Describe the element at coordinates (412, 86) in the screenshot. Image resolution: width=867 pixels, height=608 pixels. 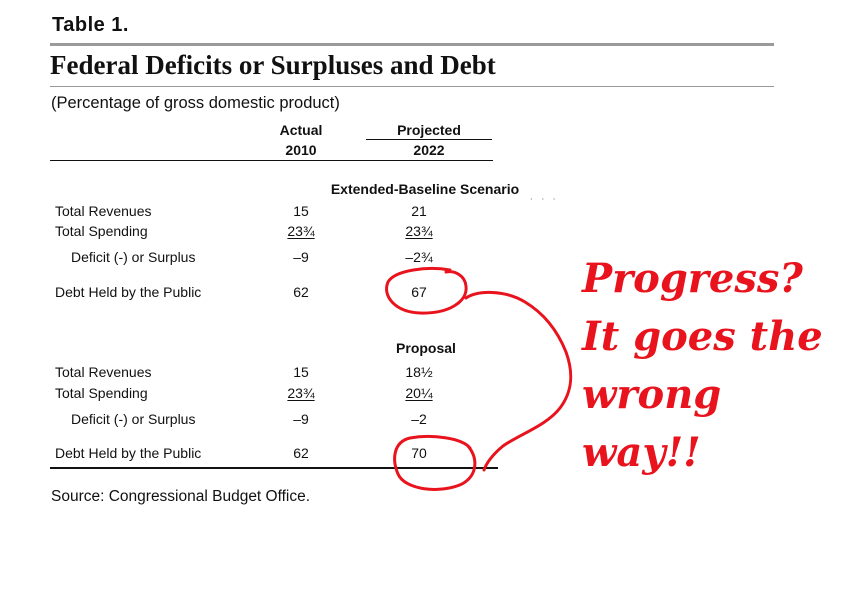
I see `title-rule` at that location.